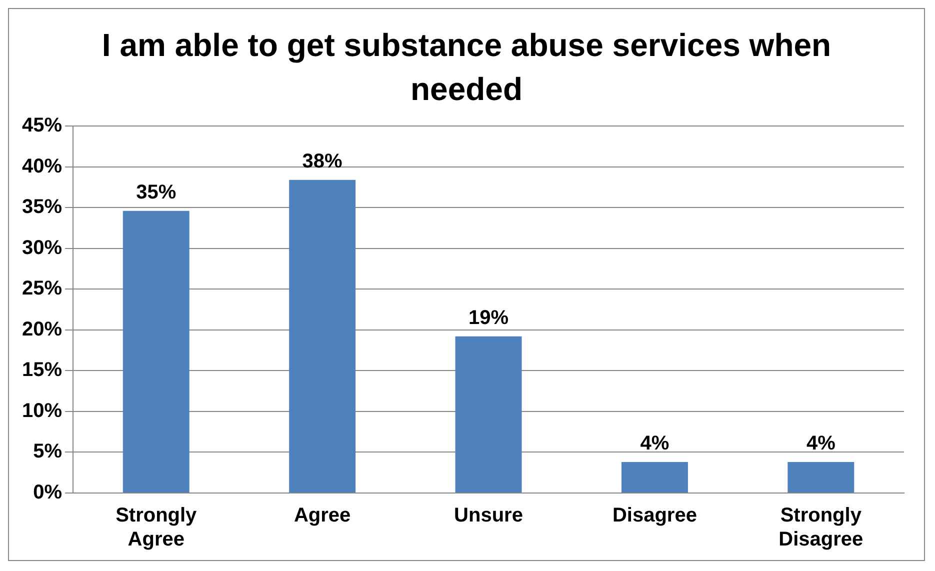 This screenshot has width=935, height=571. Describe the element at coordinates (47, 451) in the screenshot. I see `y-tick-label: 5%` at that location.